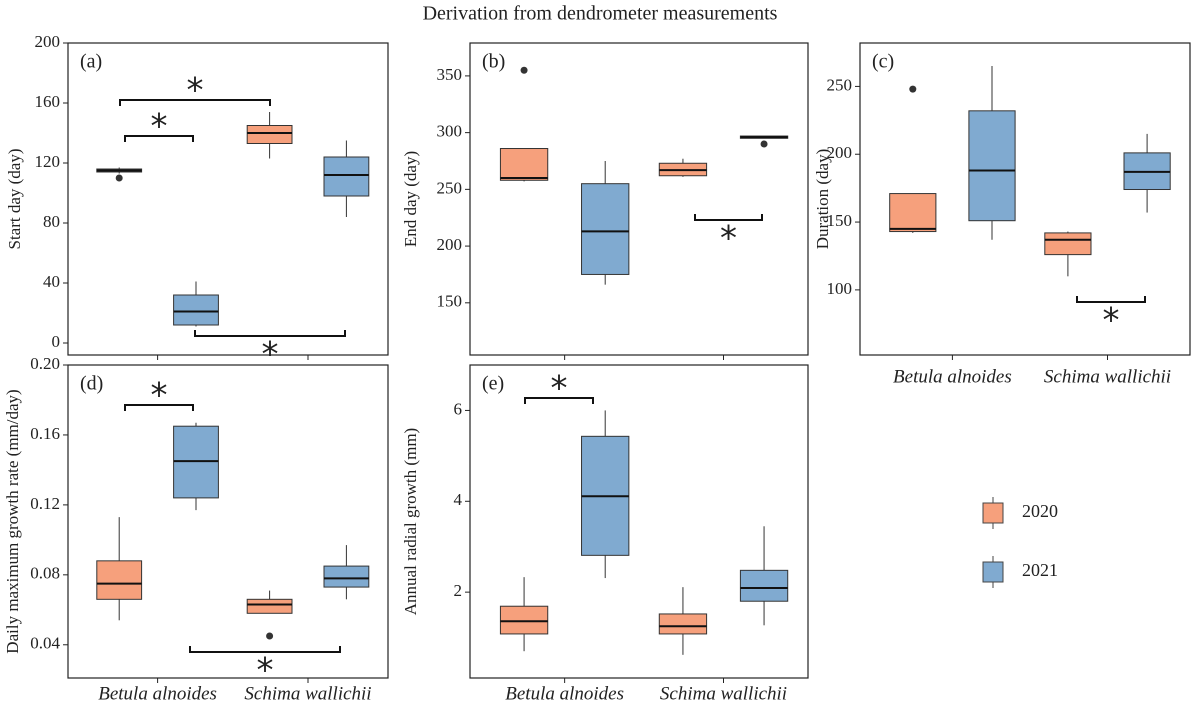 The image size is (1200, 709). What do you see at coordinates (1040, 570) in the screenshot?
I see `legend-label: 2021` at bounding box center [1040, 570].